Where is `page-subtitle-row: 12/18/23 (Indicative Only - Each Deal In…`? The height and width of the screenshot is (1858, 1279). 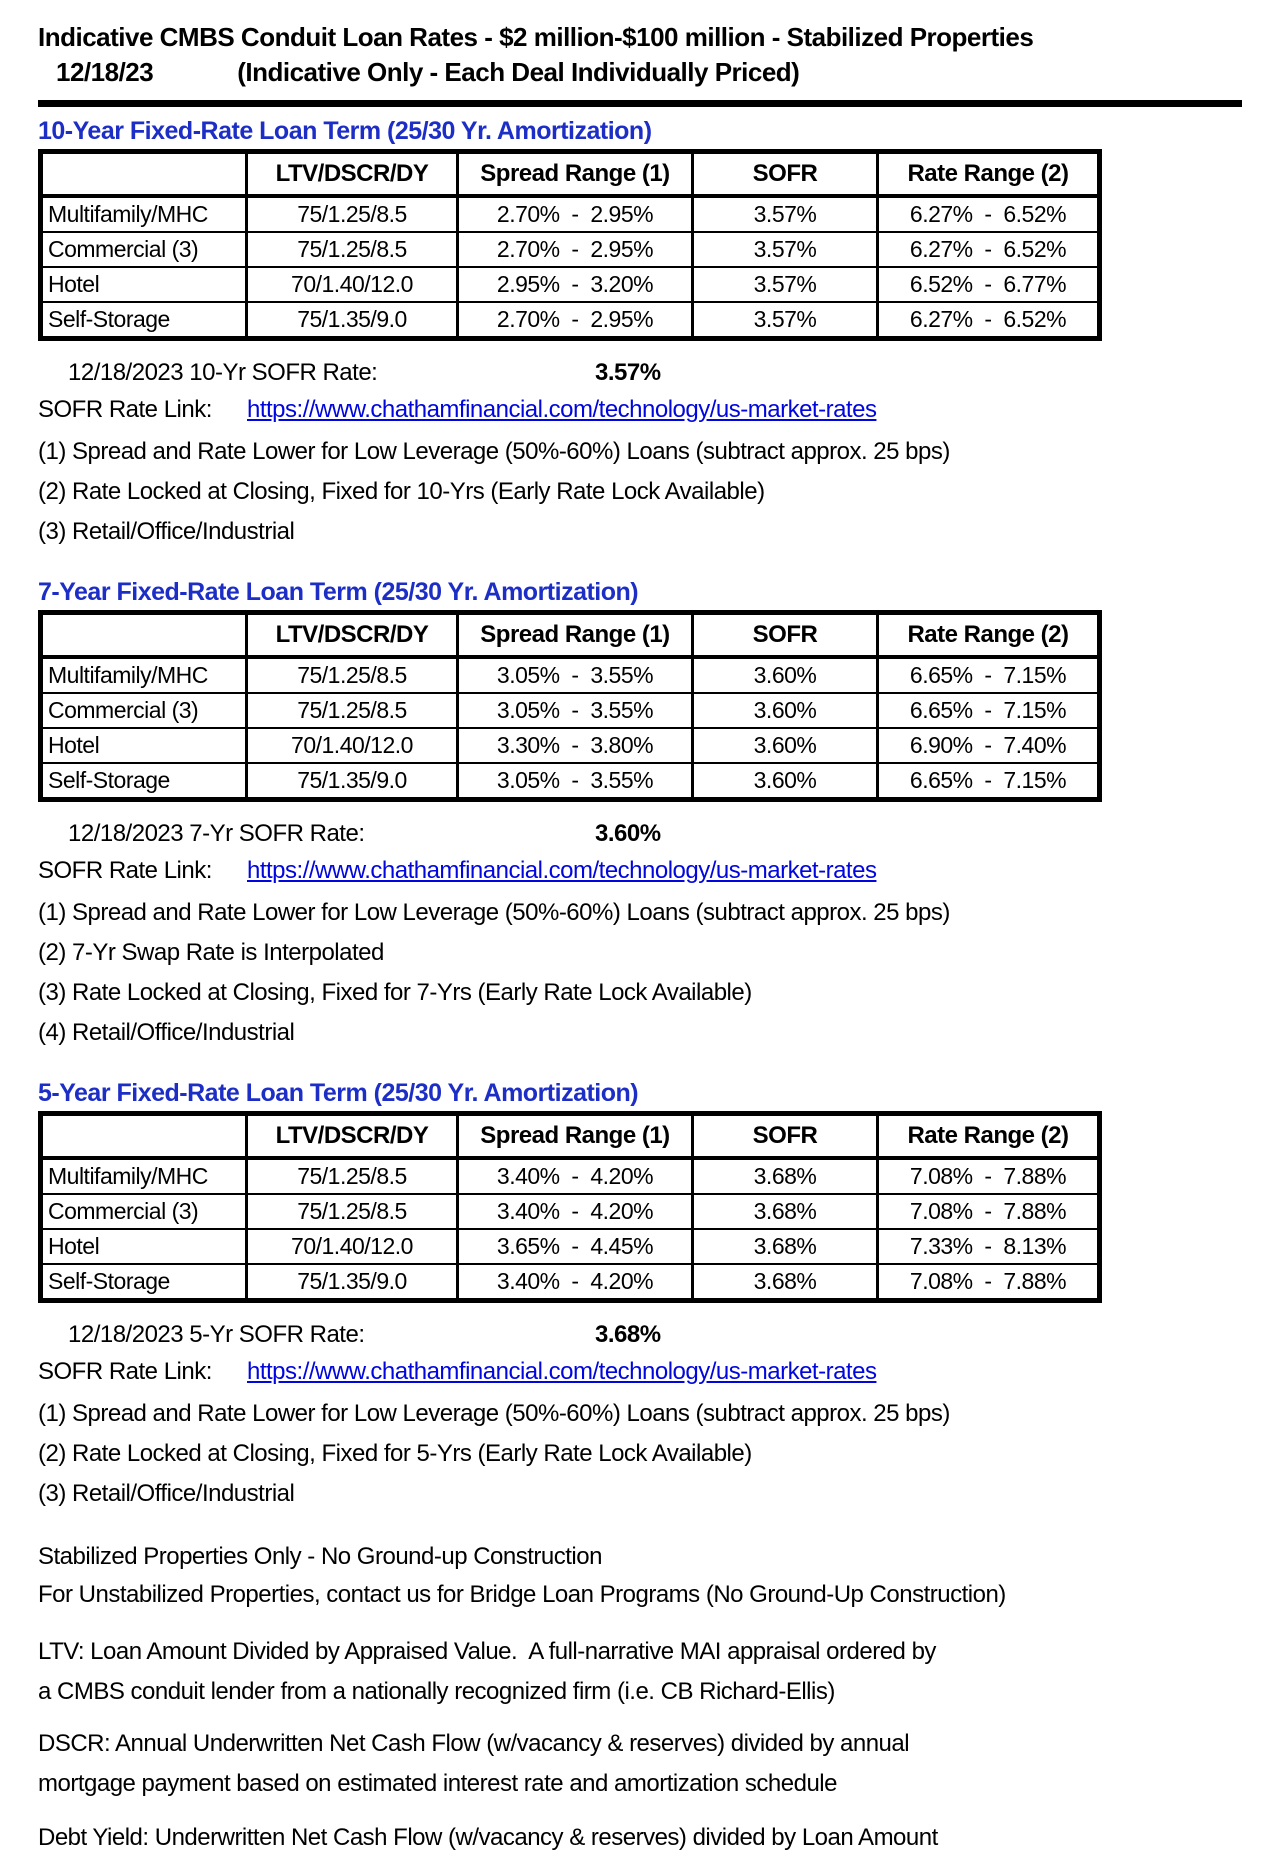 page-subtitle-row: 12/18/23 (Indicative Only - Each Deal In… is located at coordinates (640, 72).